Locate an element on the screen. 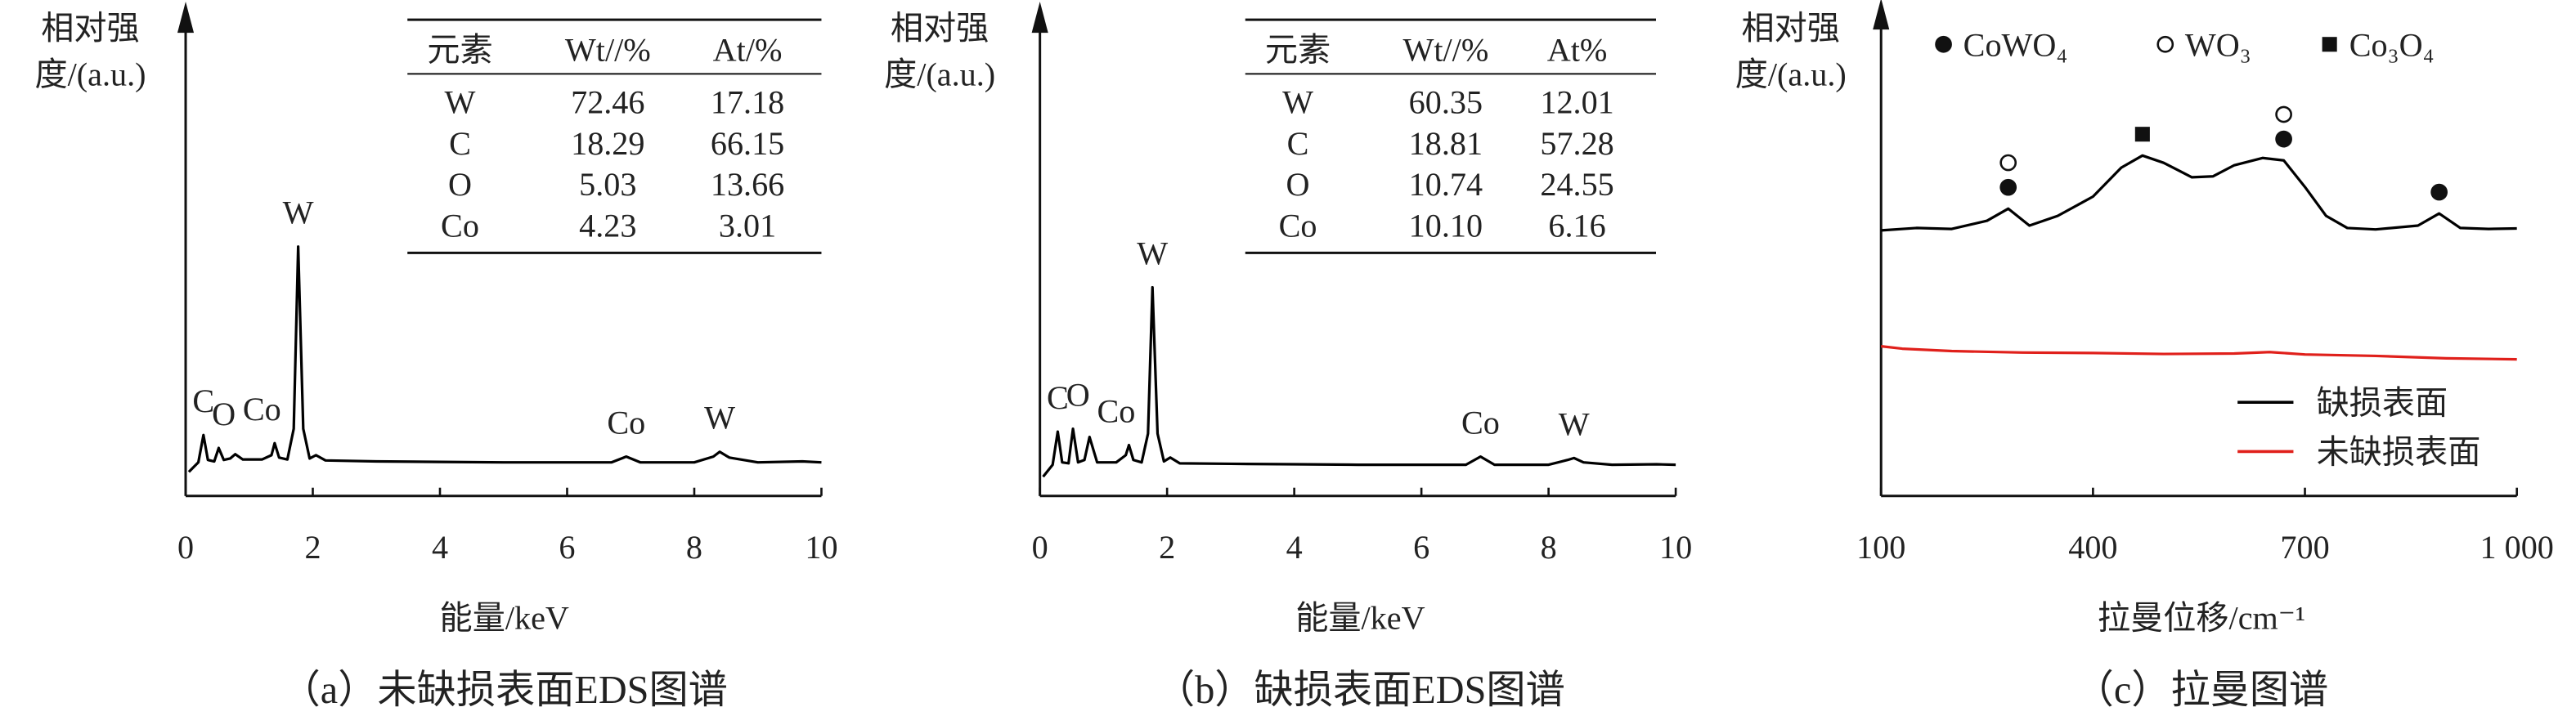 The height and width of the screenshot is (725, 2576). caption: （c）拉曼图谱 is located at coordinates (2202, 691).